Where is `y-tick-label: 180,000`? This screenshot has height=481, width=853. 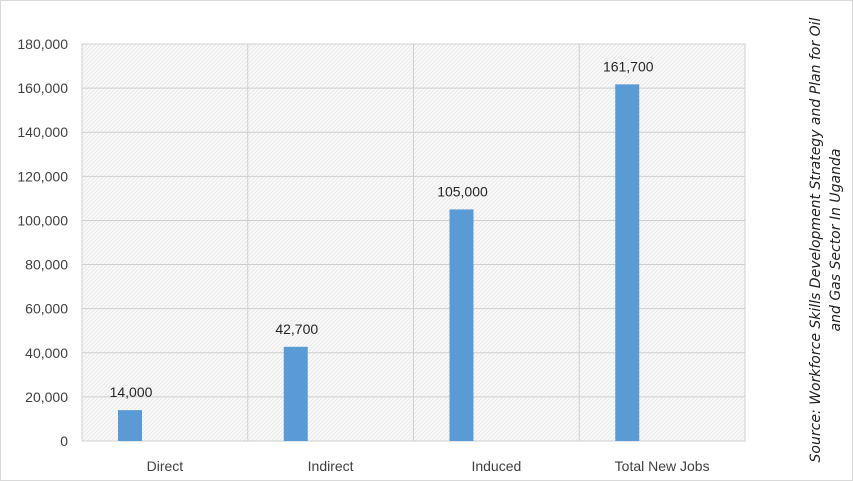
y-tick-label: 180,000 is located at coordinates (42, 44).